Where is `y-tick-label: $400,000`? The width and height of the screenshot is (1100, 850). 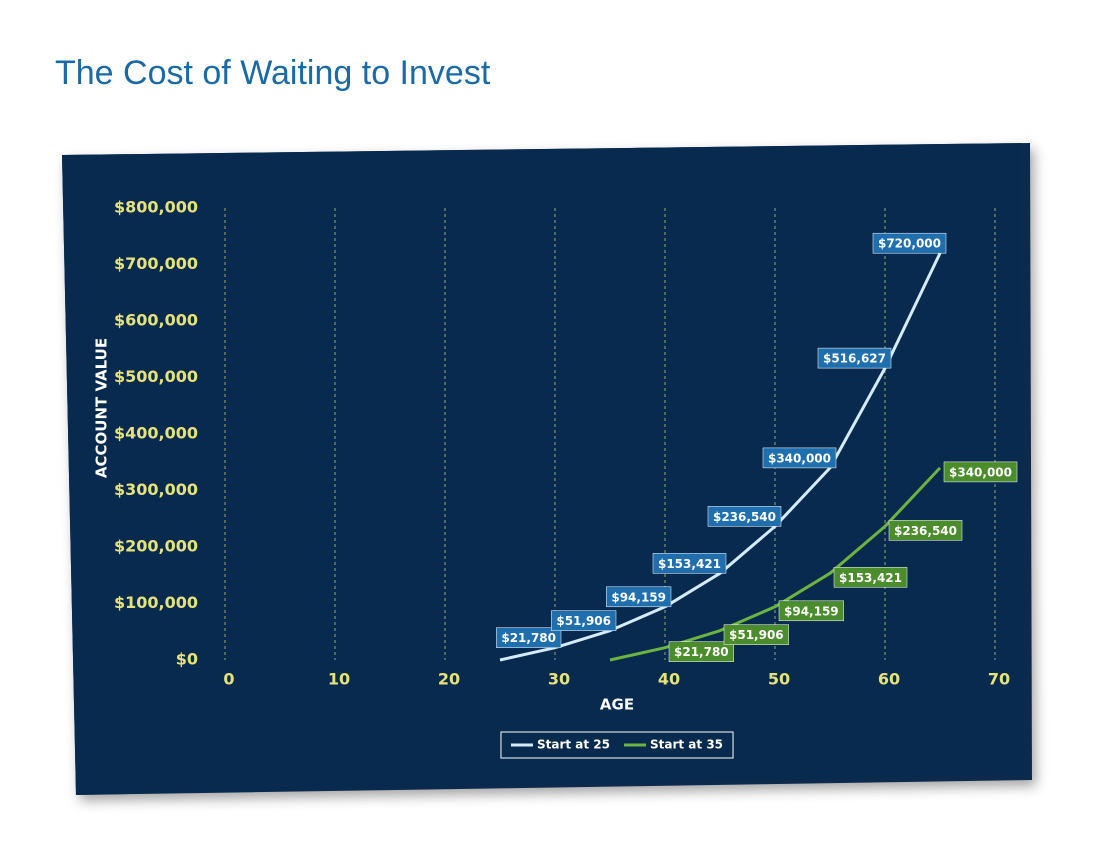
y-tick-label: $400,000 is located at coordinates (156, 433).